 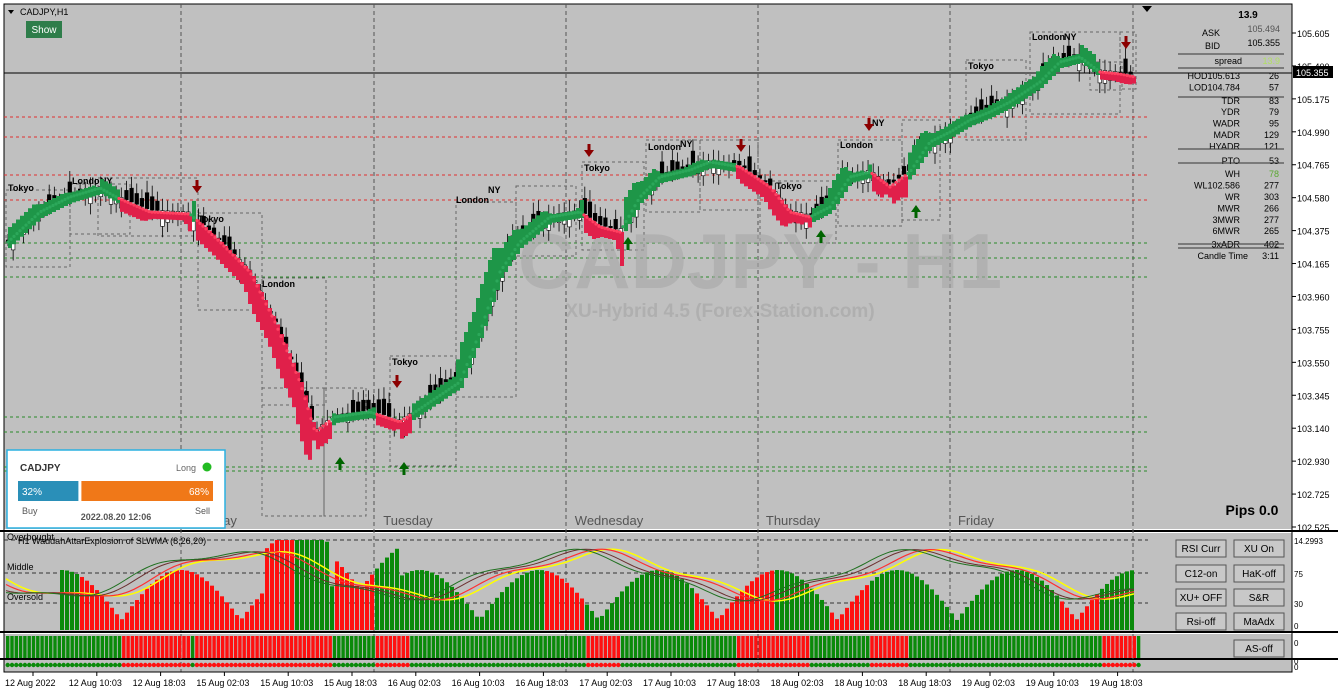 I want to click on toggle-button-maadx: MaAdx, so click(x=1259, y=621).